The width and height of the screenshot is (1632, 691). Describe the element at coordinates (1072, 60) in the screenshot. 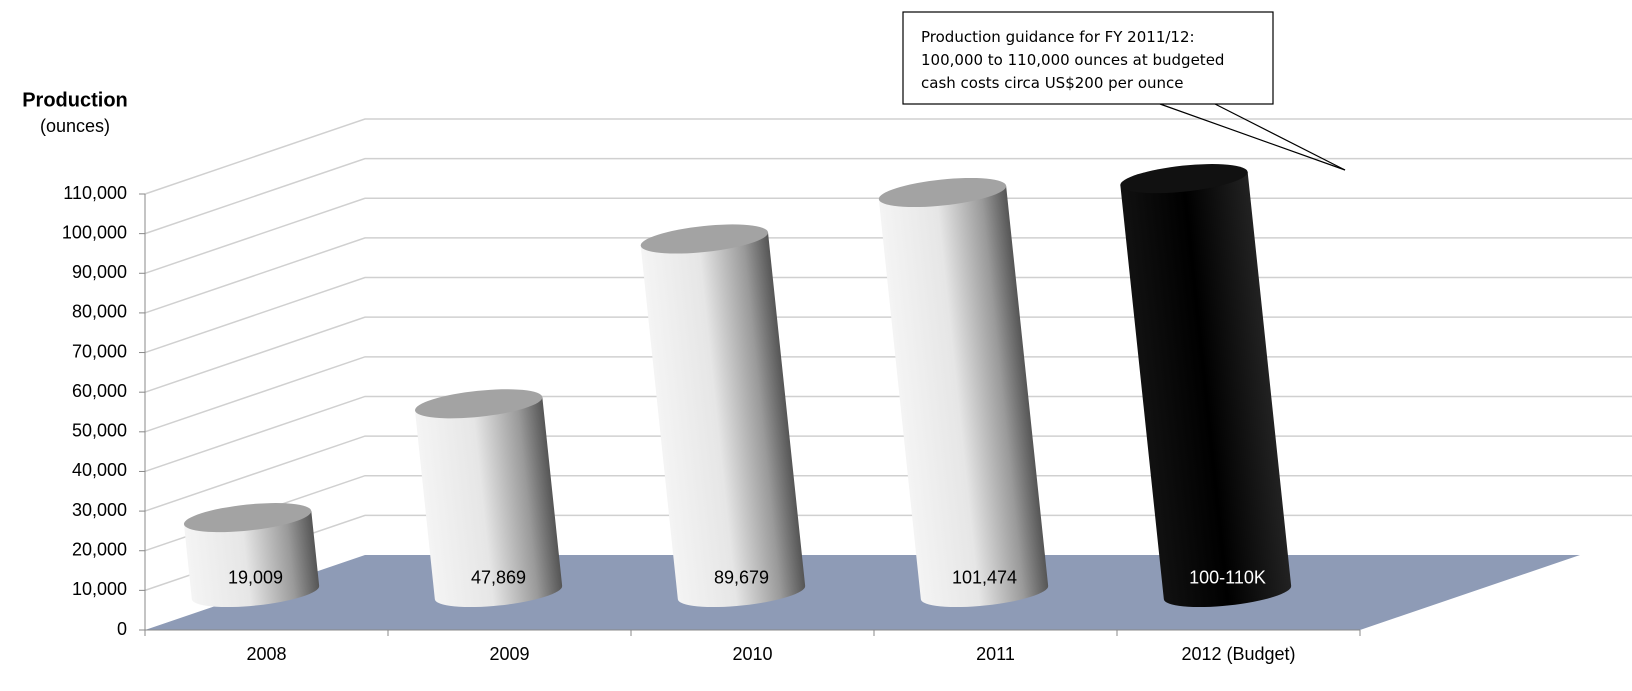

I see `annotation-text: 100,000 to 110,000 ounces at budgeted` at that location.